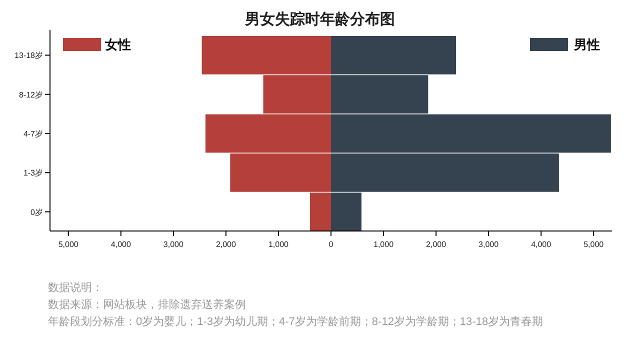  What do you see at coordinates (28, 55) in the screenshot?
I see `y-tick-label: 13-18岁` at bounding box center [28, 55].